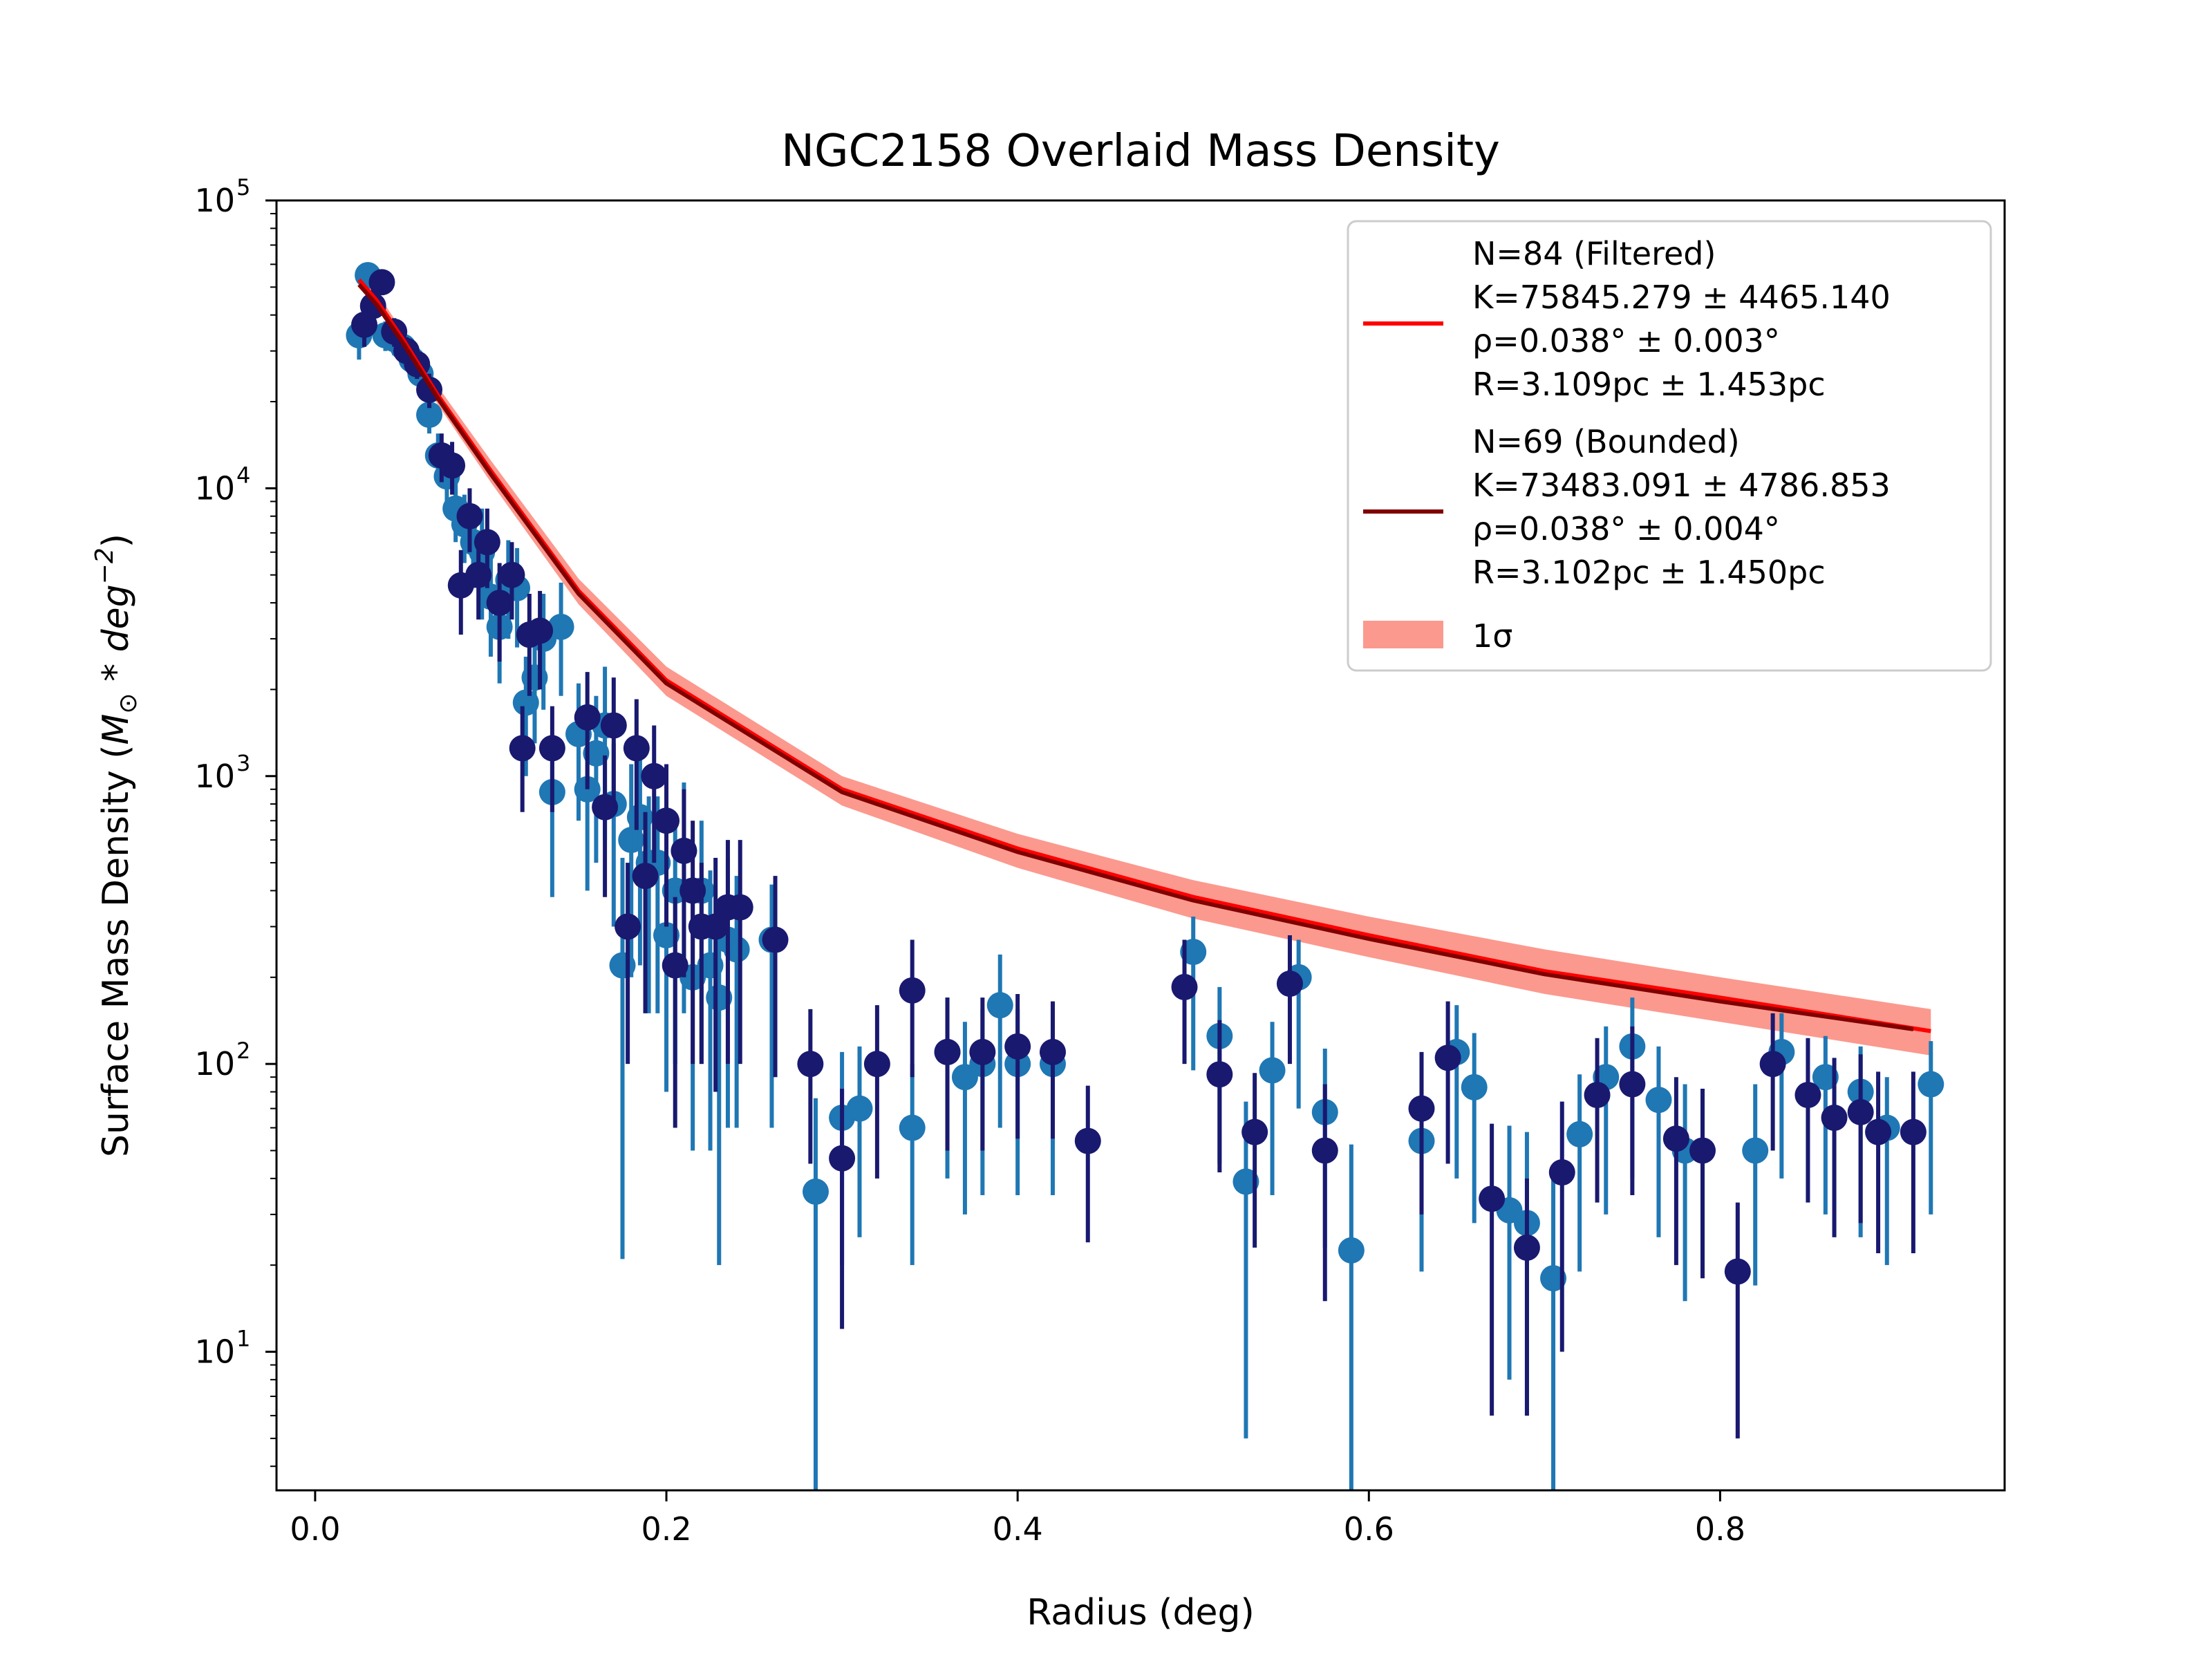  Describe the element at coordinates (243, 763) in the screenshot. I see `y-tick-exponent: 3` at that location.